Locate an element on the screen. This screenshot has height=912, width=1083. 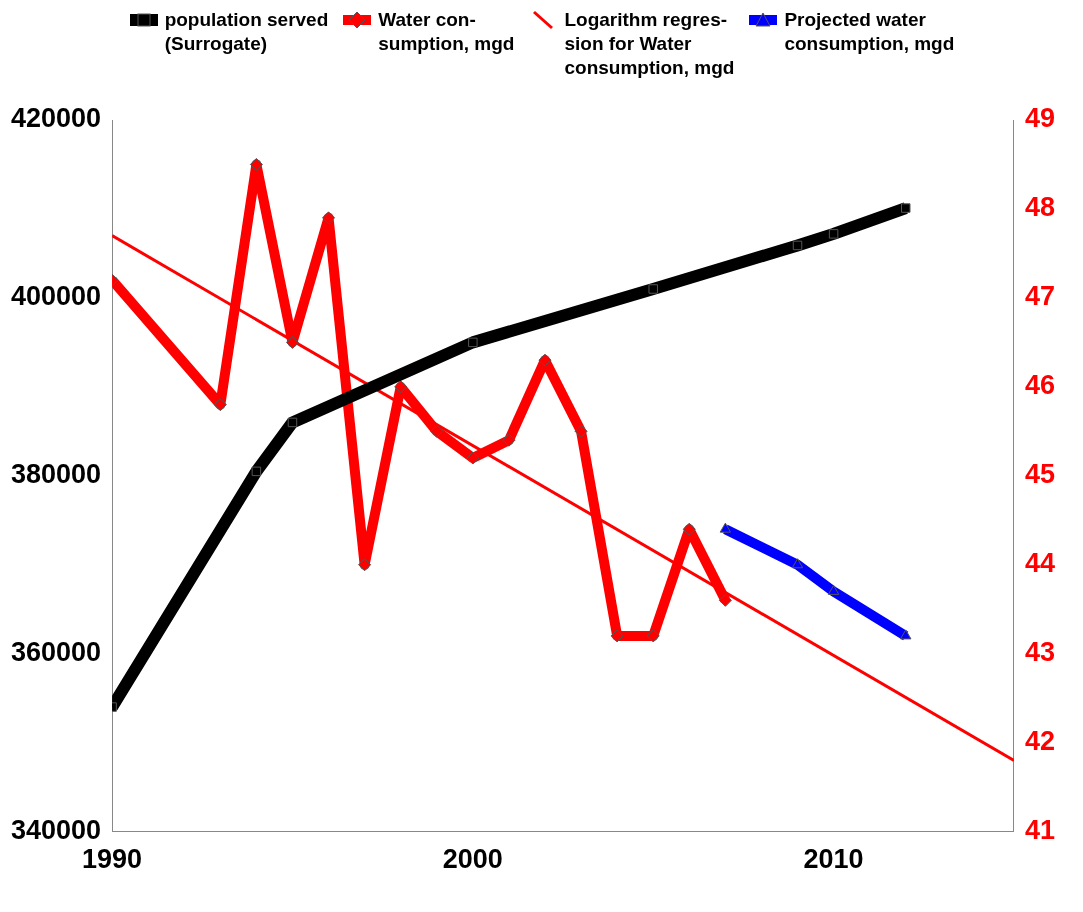
y2-tick-label: 45 is located at coordinates (1040, 474).